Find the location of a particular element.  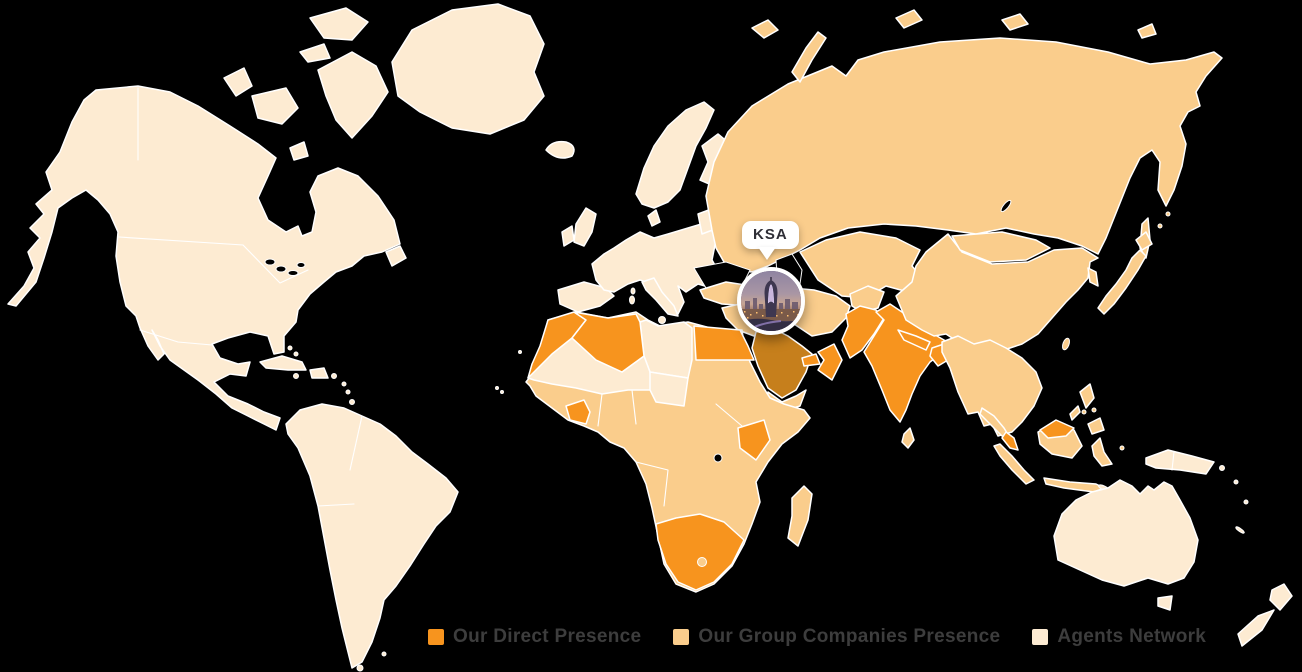

us-canada-border is located at coordinates (213, 260).